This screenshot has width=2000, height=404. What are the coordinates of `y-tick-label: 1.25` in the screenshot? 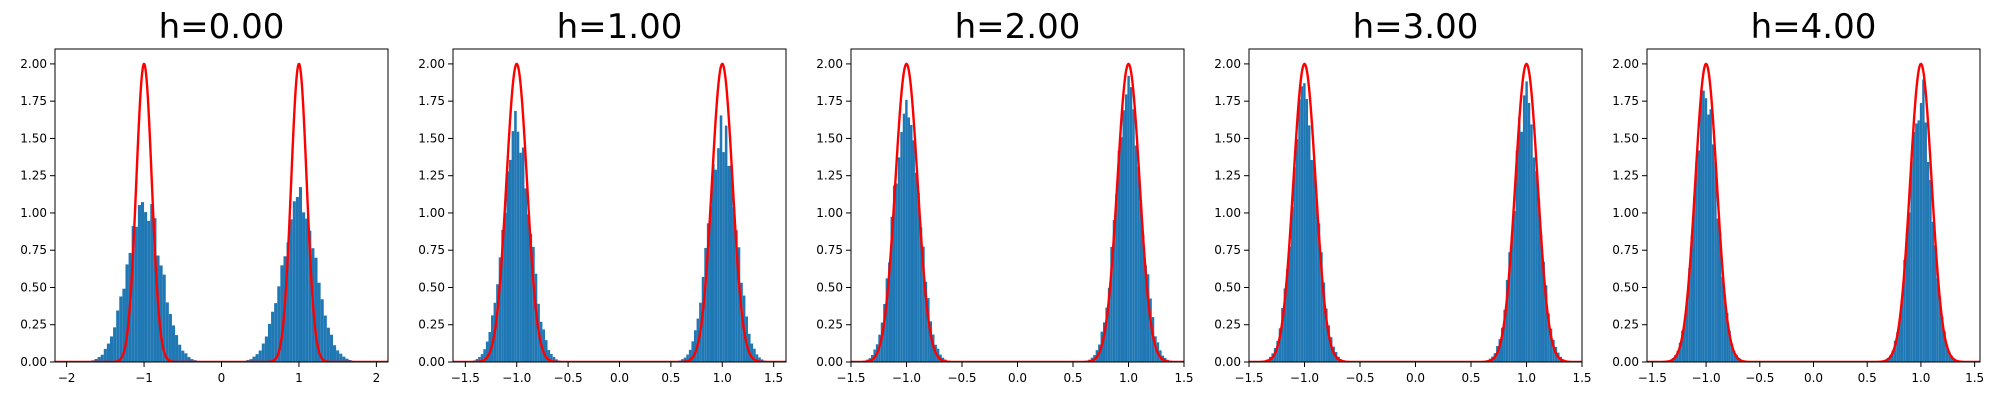 It's located at (431, 176).